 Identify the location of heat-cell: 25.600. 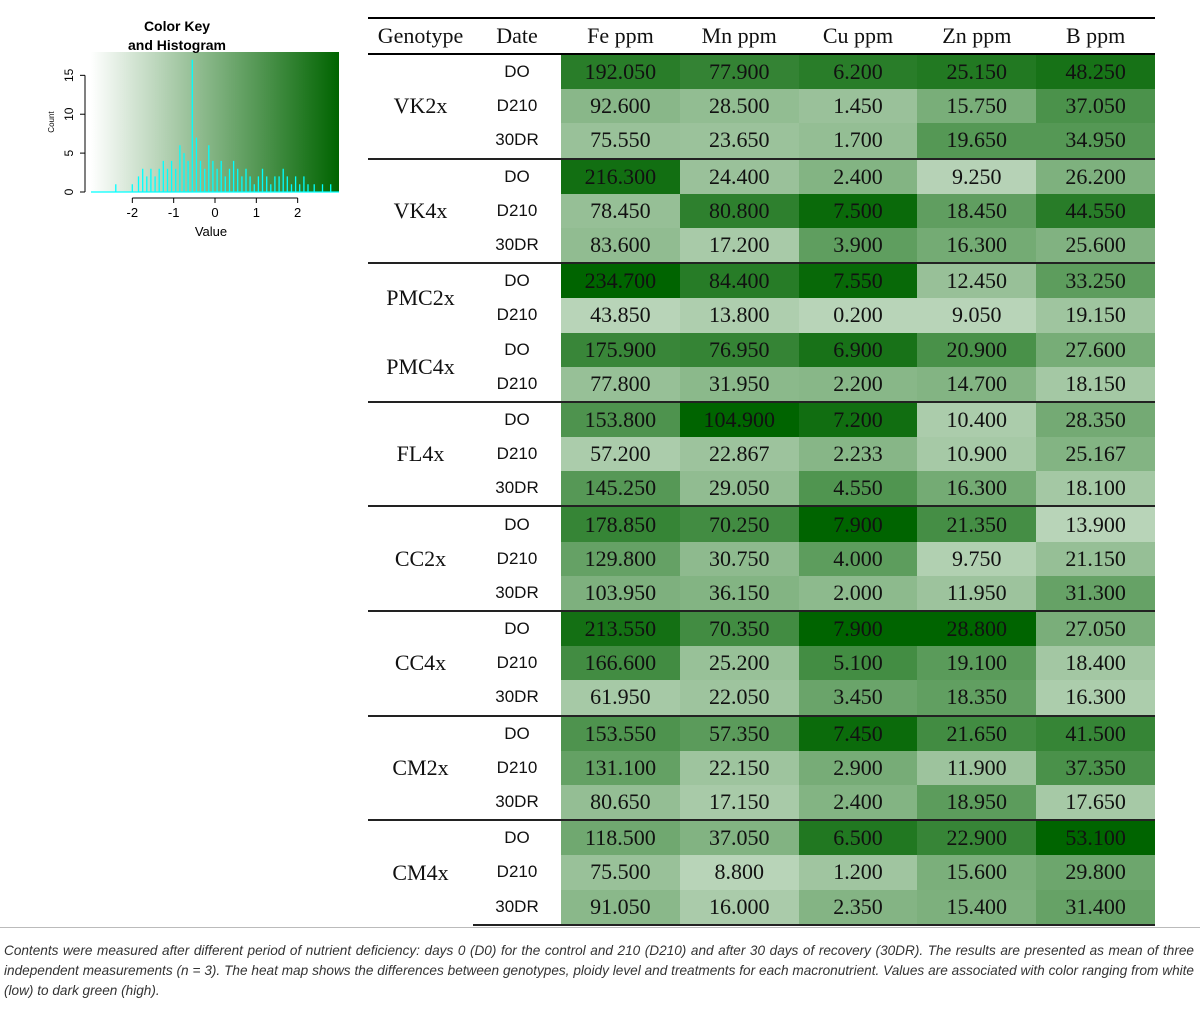
(1095, 245).